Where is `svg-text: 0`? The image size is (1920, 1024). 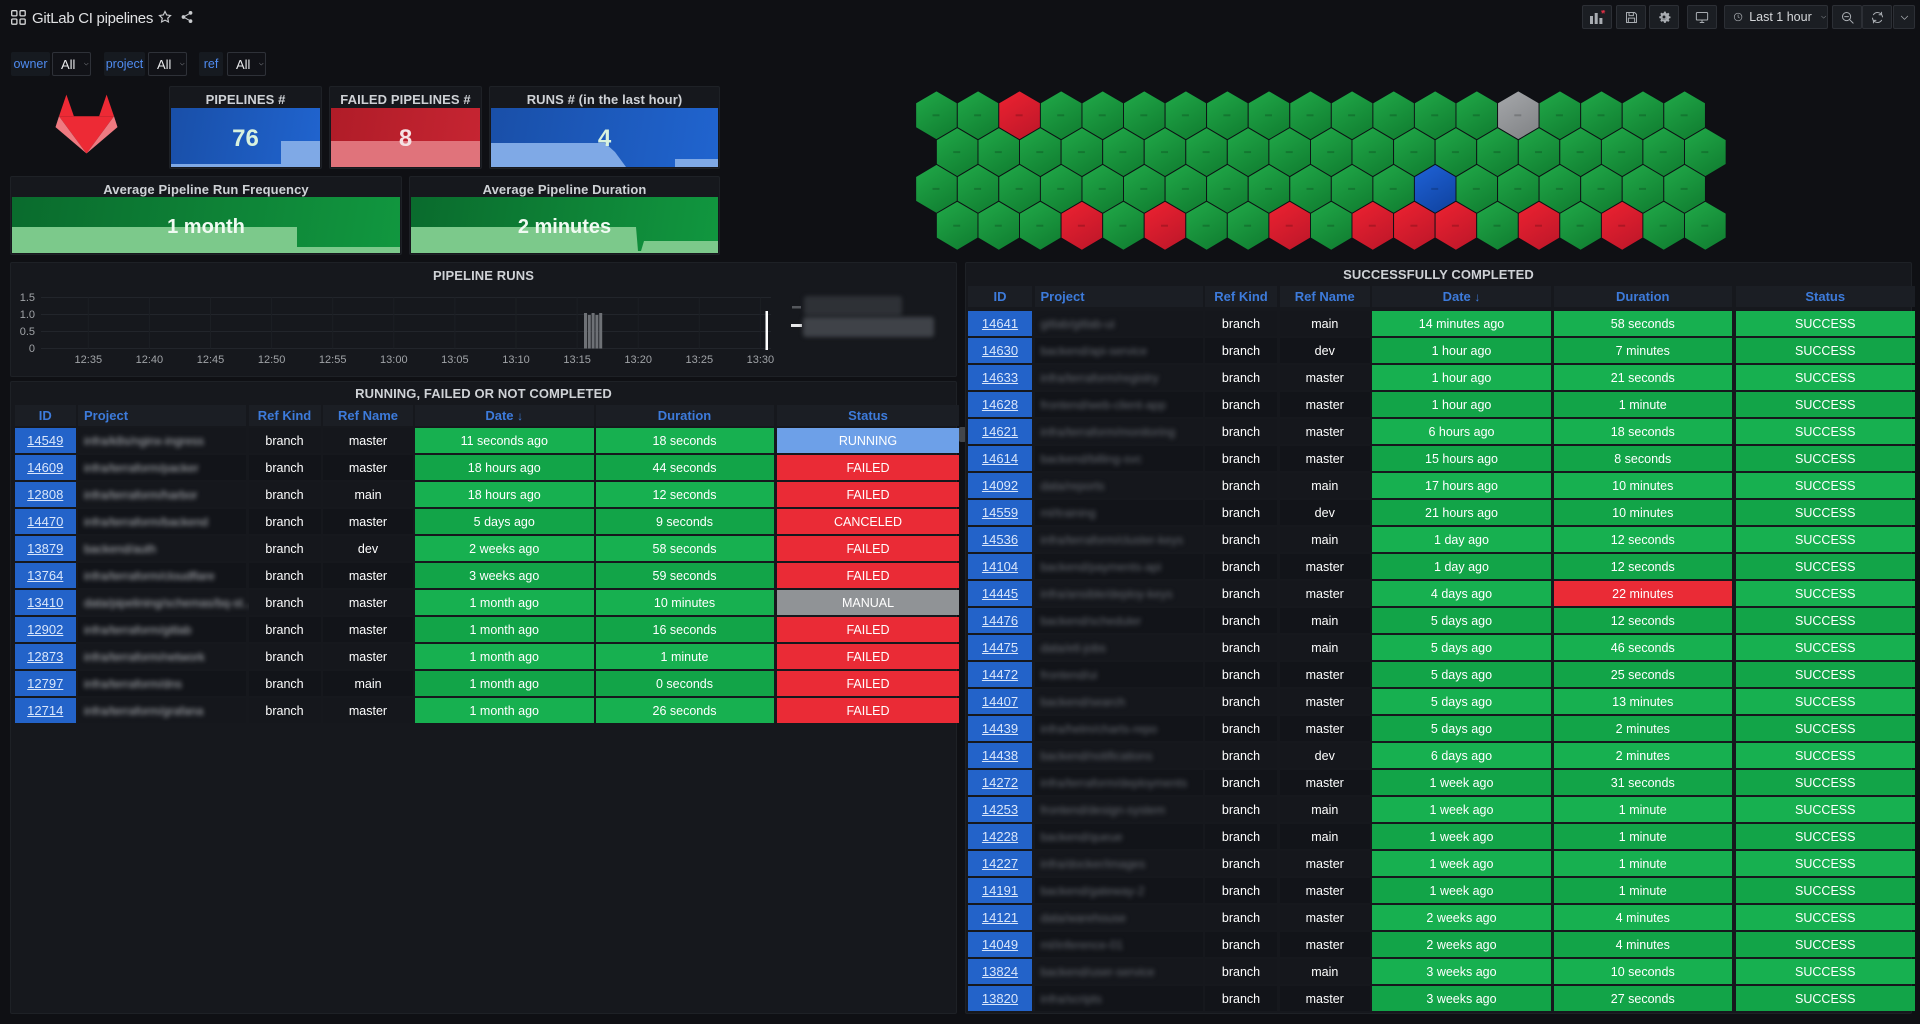
svg-text: 0 is located at coordinates (32, 349).